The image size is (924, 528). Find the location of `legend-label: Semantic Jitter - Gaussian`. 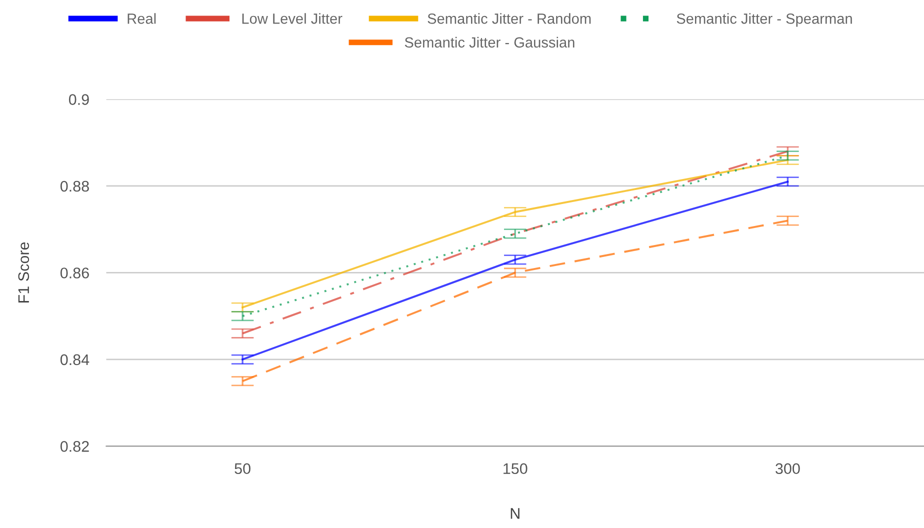

legend-label: Semantic Jitter - Gaussian is located at coordinates (489, 42).